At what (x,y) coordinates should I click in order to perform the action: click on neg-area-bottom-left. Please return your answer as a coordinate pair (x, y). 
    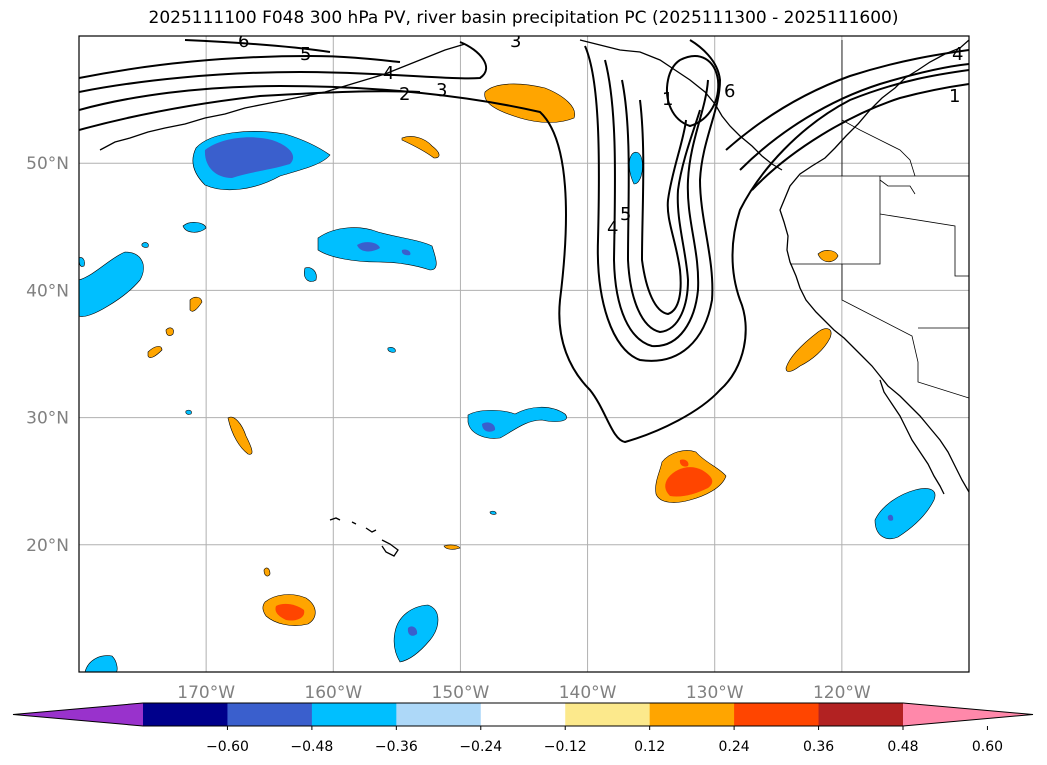
    Looking at the image, I should click on (101, 663).